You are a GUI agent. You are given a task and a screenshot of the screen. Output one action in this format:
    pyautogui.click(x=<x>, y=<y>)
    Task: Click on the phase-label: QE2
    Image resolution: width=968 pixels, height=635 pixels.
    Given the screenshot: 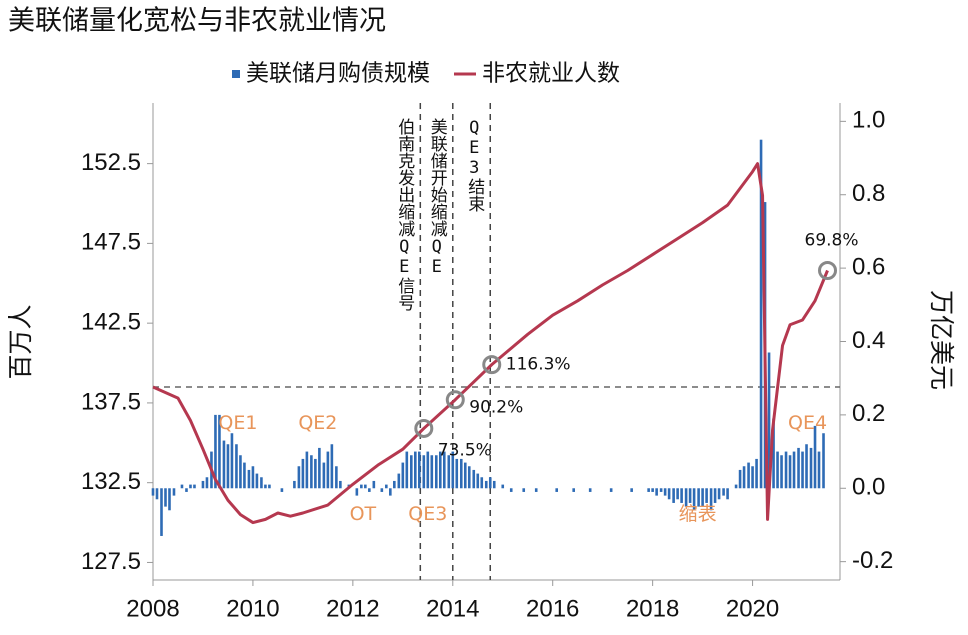 What is the action you would take?
    pyautogui.click(x=317, y=423)
    